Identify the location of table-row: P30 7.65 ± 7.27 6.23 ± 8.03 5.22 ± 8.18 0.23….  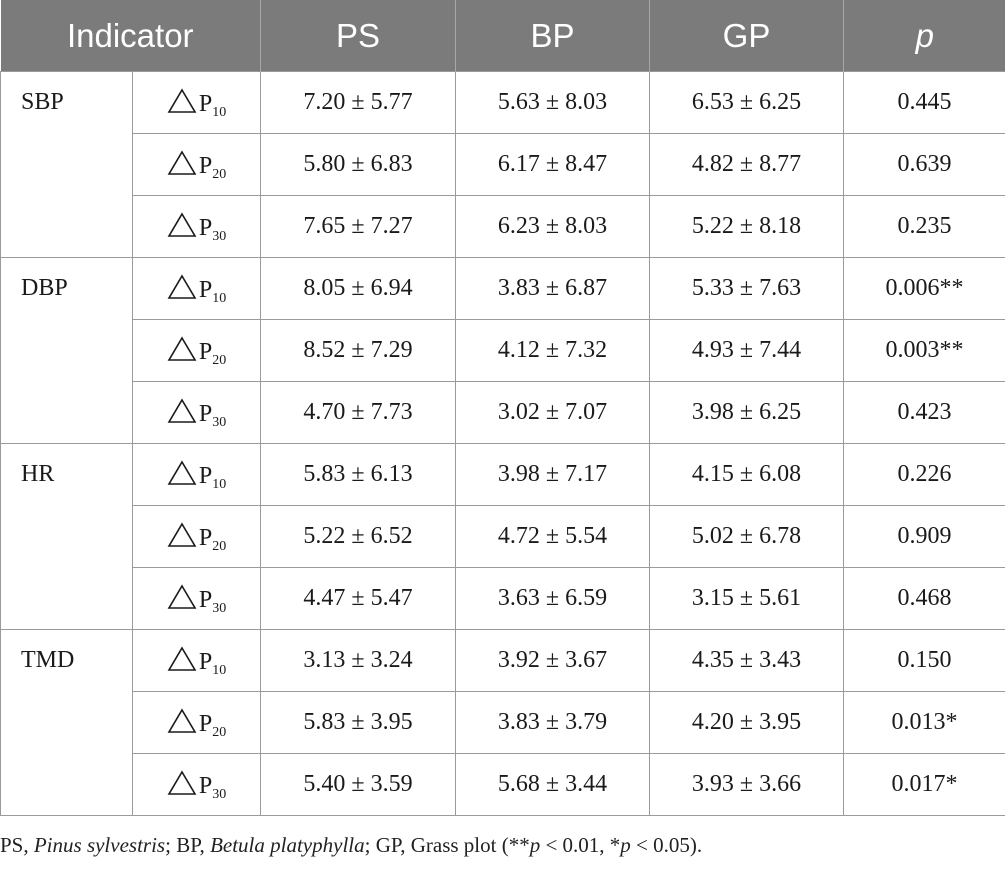
(503, 226).